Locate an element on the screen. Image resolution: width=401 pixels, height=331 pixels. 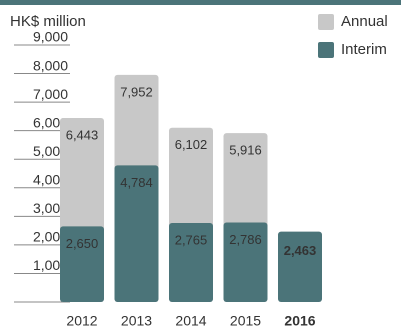
x-tick-label: 2016 is located at coordinates (299, 321).